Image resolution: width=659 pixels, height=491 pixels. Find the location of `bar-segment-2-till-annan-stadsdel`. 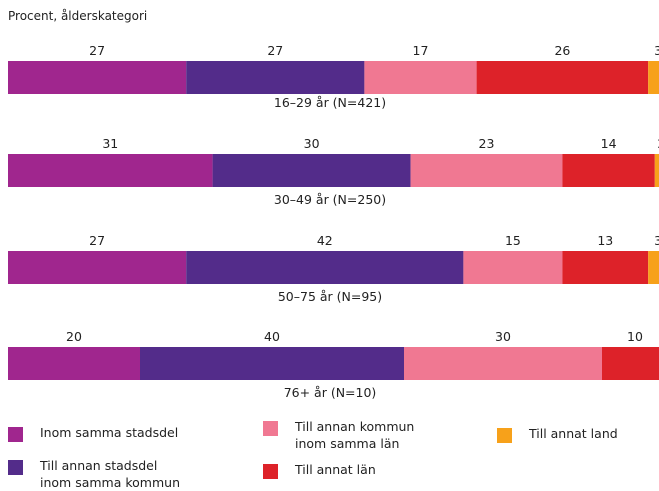

bar-segment-2-till-annan-stadsdel is located at coordinates (311, 170).